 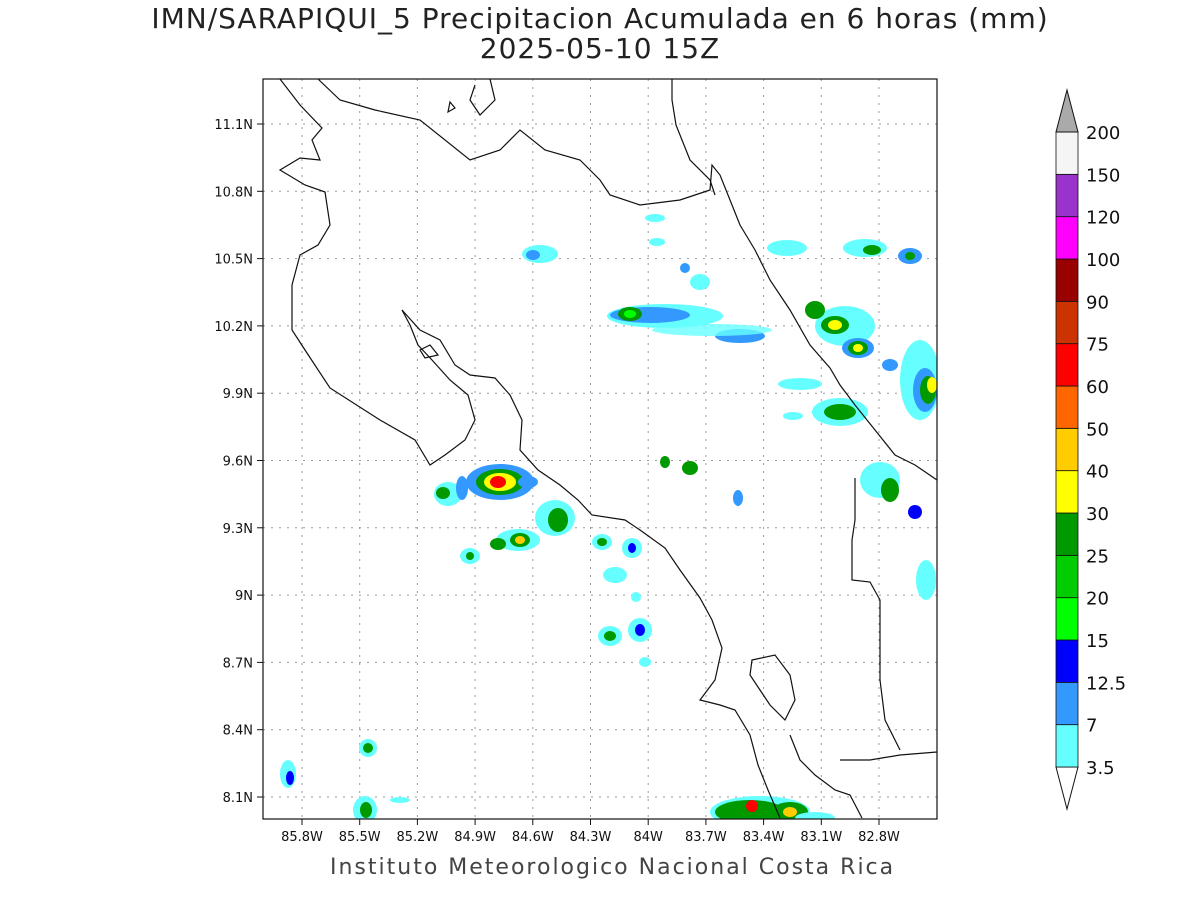 I want to click on latitude-tick-label: 9N, so click(x=244, y=596).